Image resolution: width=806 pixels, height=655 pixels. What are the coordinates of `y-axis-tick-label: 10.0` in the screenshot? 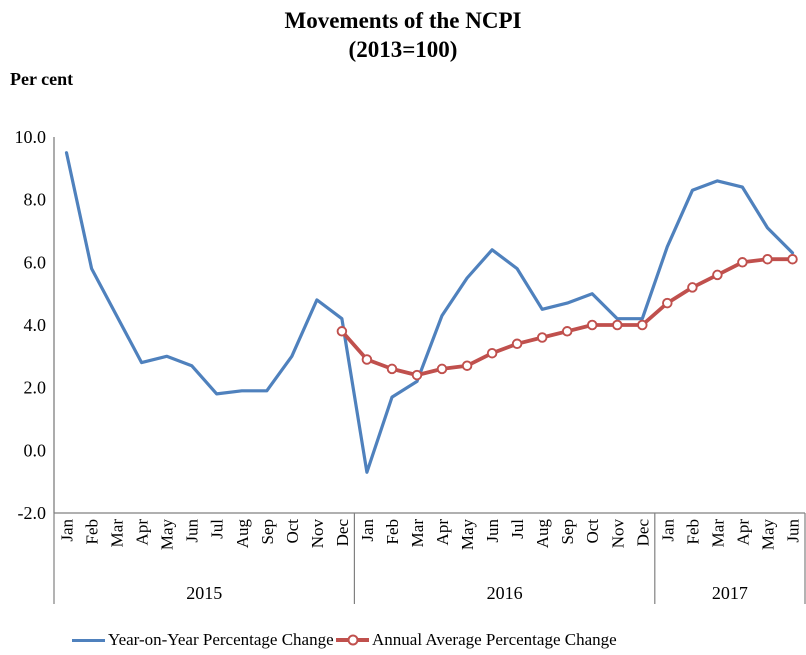 It's located at (31, 137).